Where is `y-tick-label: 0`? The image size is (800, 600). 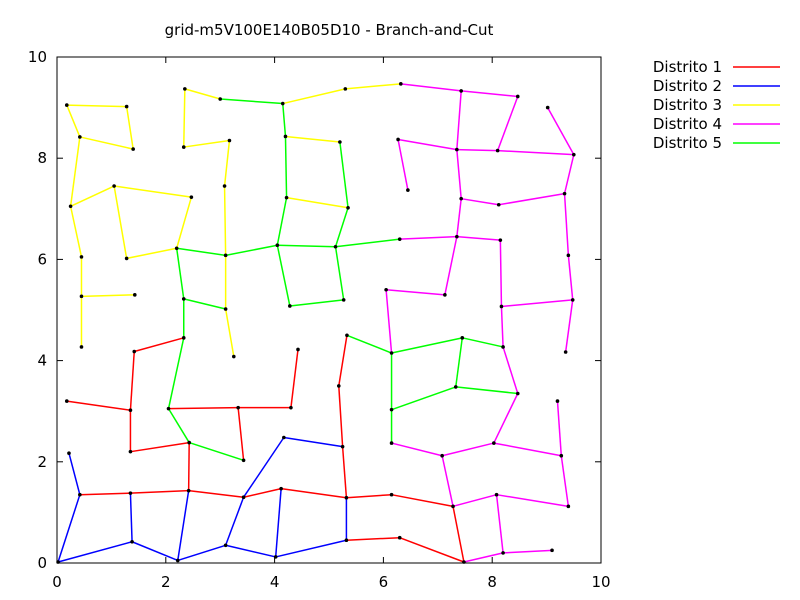
y-tick-label: 0 is located at coordinates (42, 563).